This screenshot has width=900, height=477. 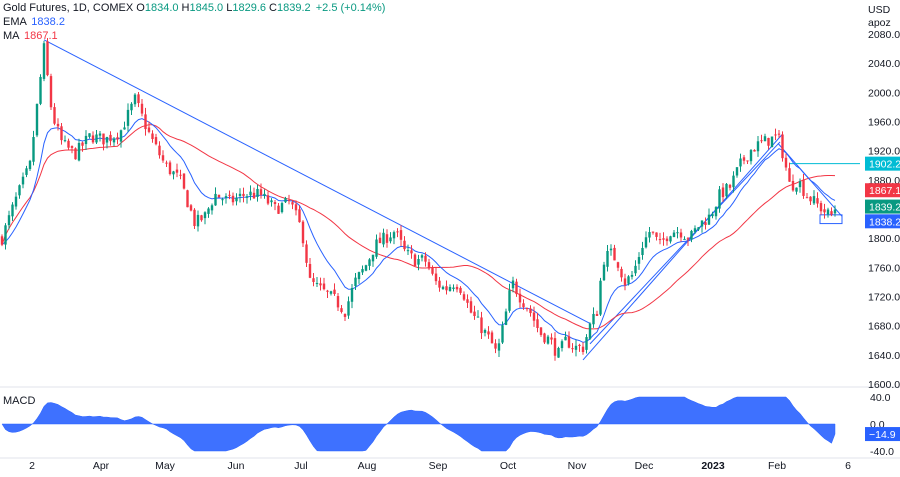 What do you see at coordinates (882, 190) in the screenshot?
I see `ma-badge: 1867.1` at bounding box center [882, 190].